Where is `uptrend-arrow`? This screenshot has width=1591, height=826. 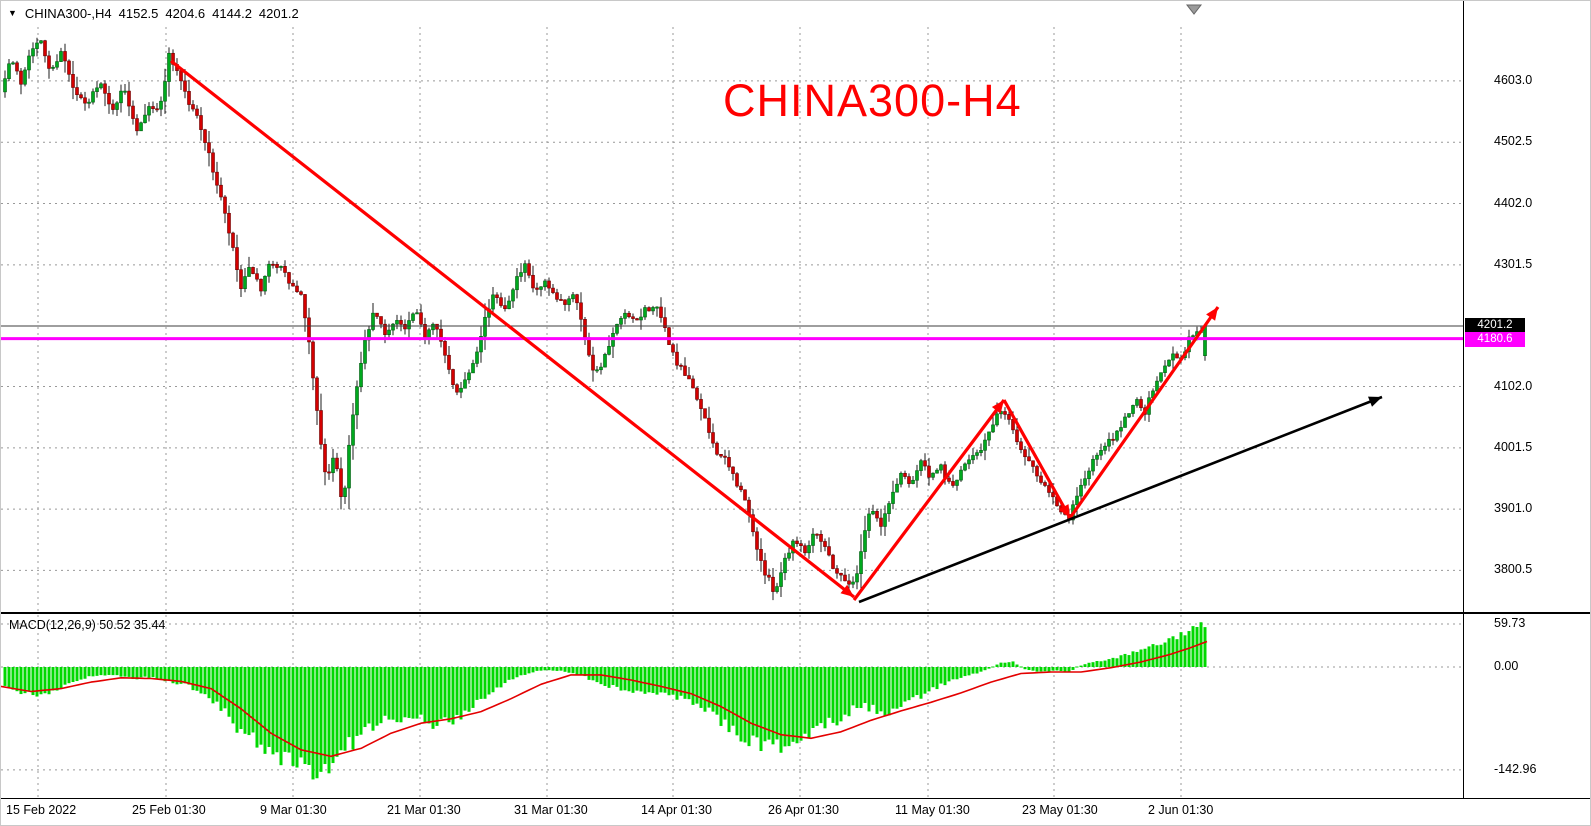 uptrend-arrow is located at coordinates (1120, 499).